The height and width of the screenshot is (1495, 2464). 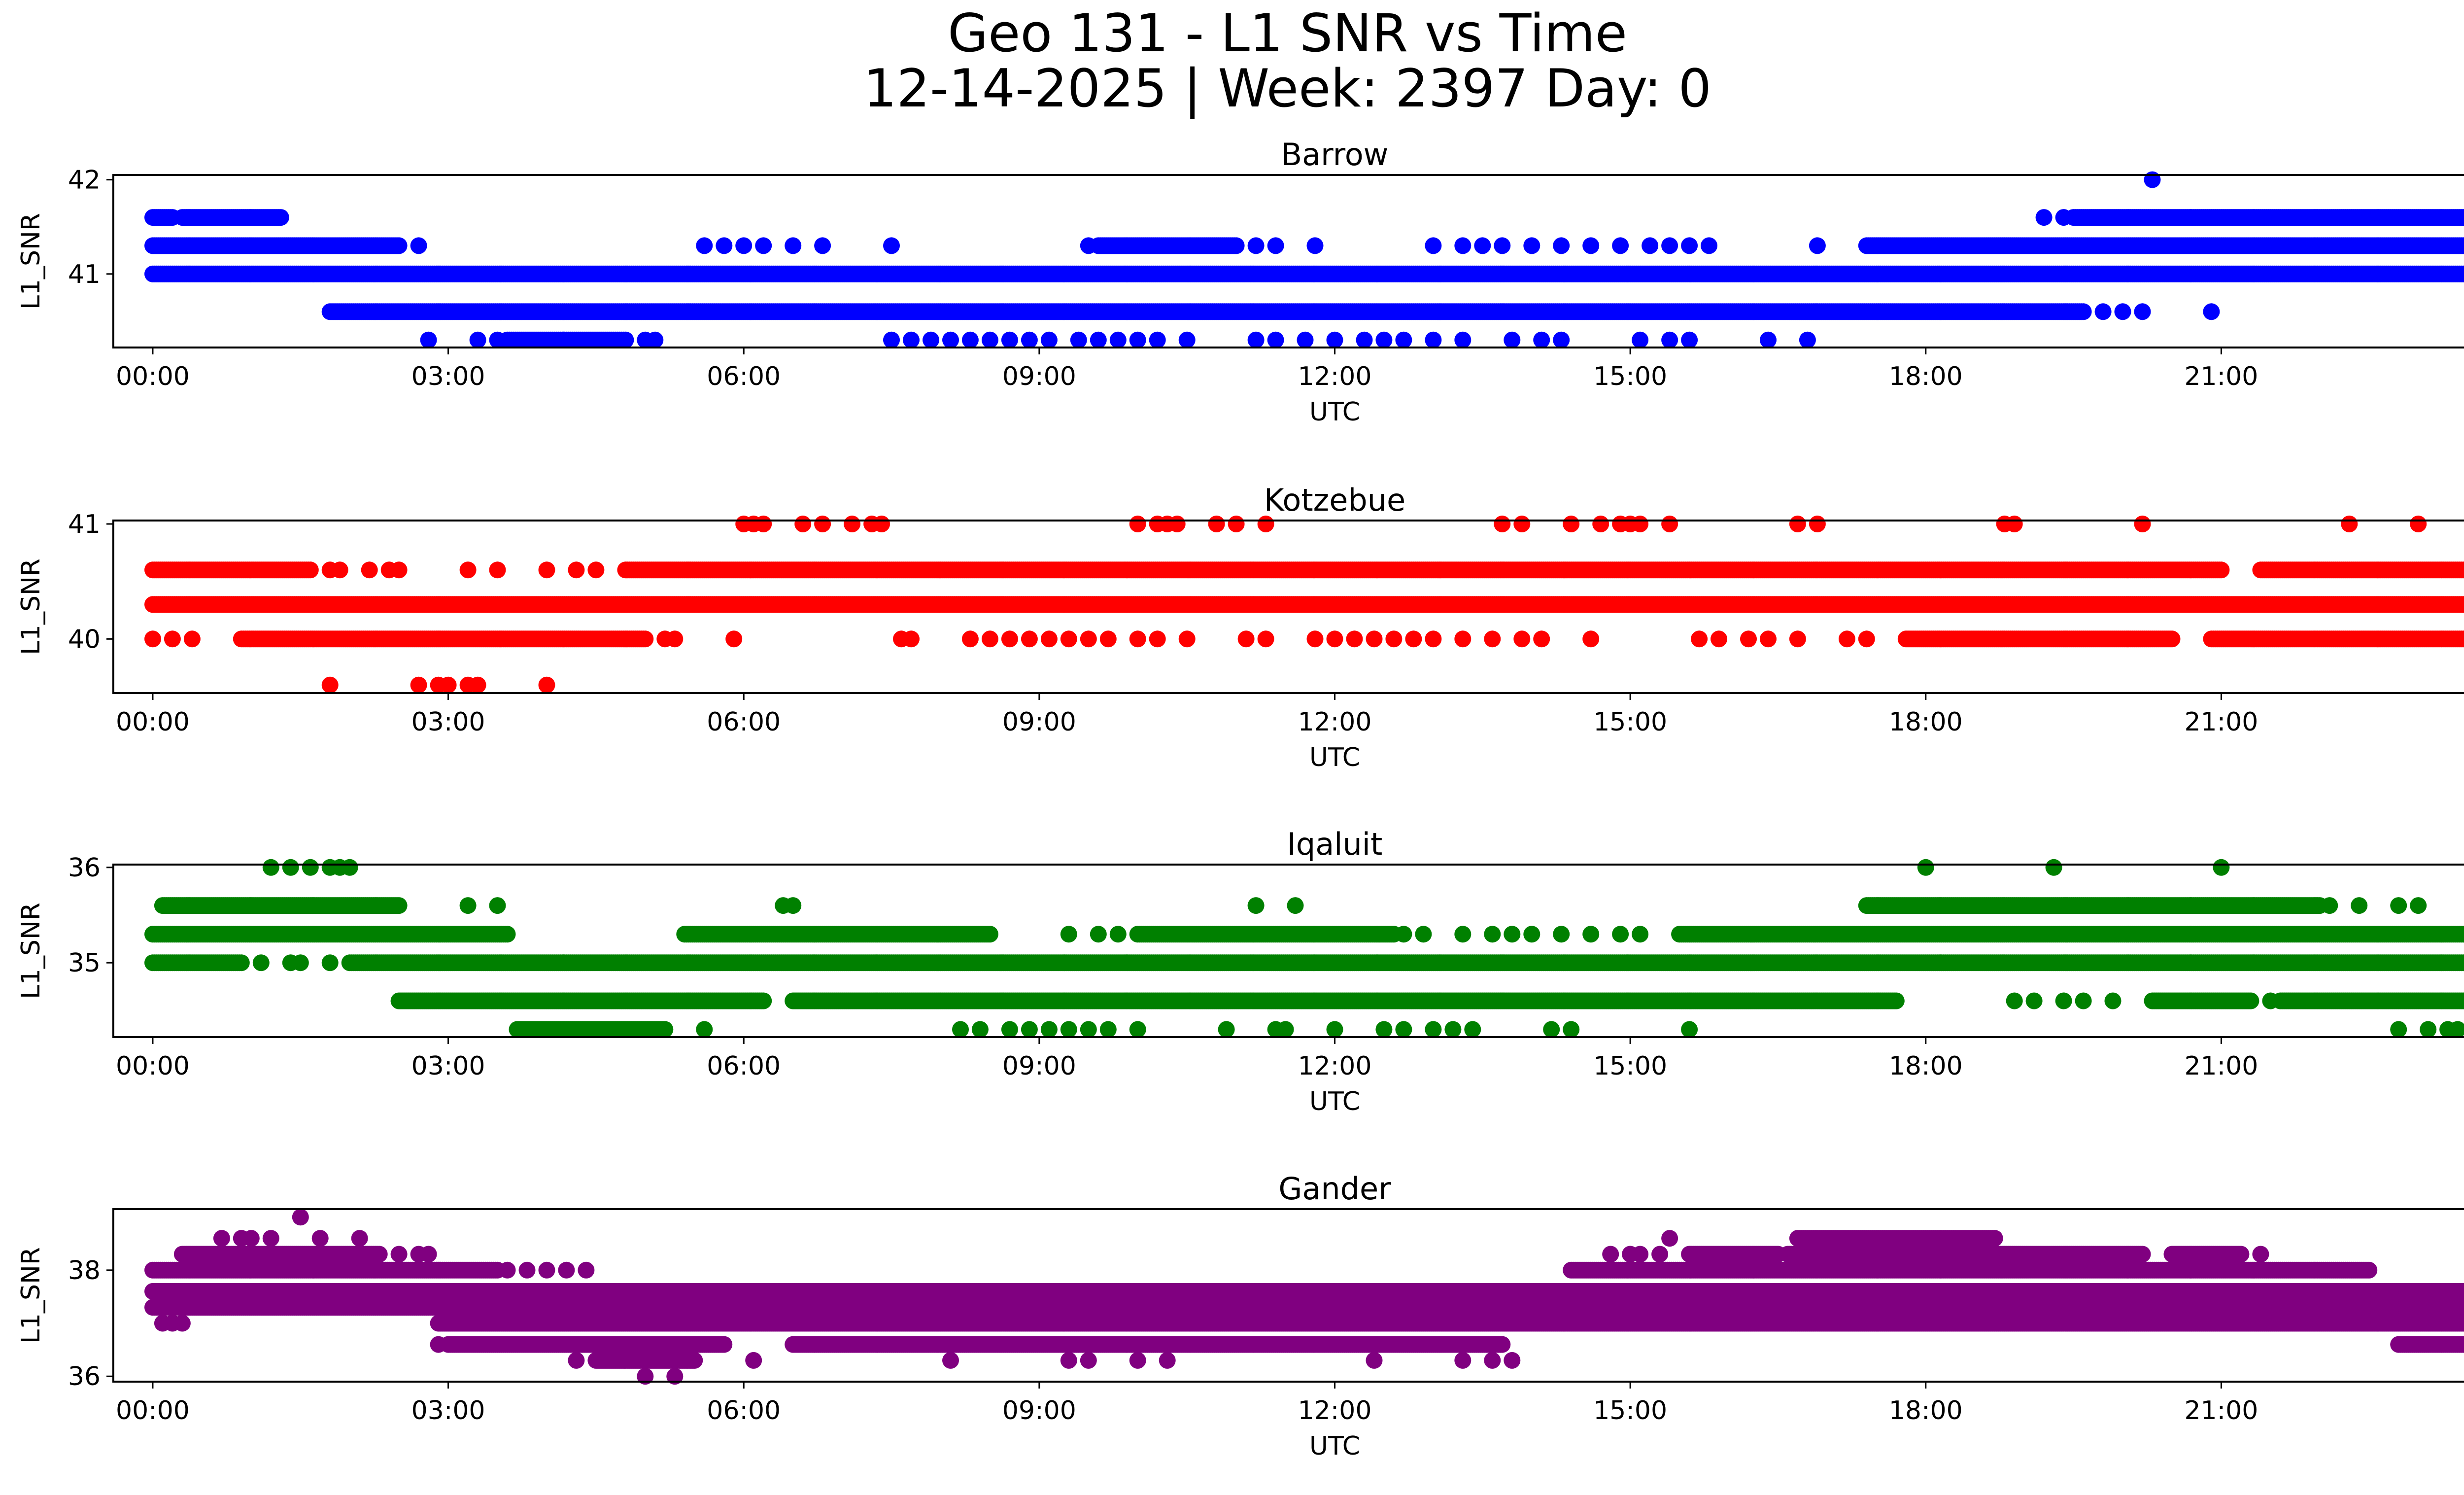 I want to click on x-tick-label: 21:00, so click(x=2221, y=376).